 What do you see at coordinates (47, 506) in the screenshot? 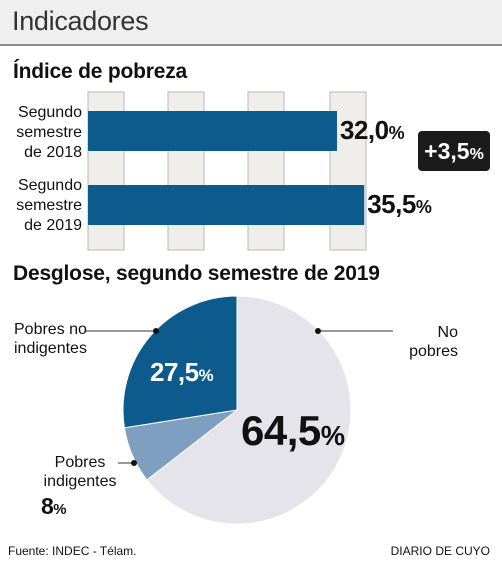
I see `value-number: 8` at bounding box center [47, 506].